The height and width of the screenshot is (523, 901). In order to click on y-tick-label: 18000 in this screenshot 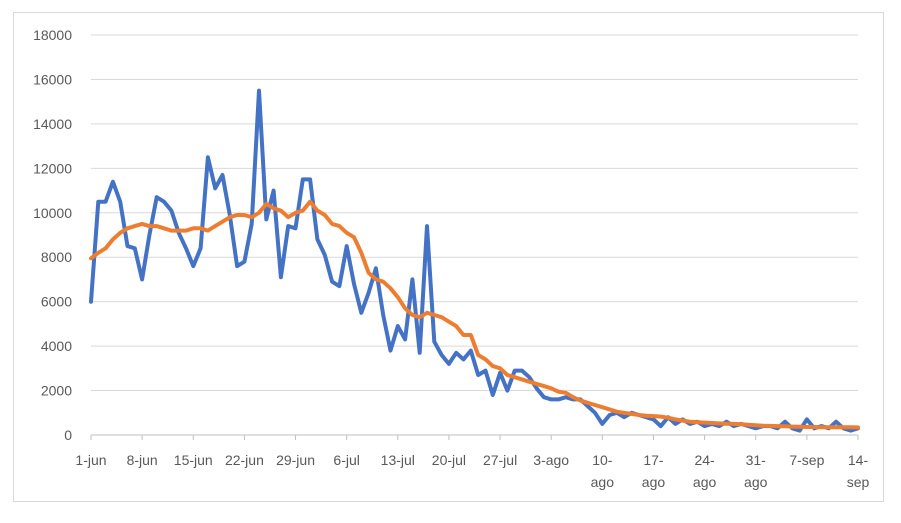, I will do `click(52, 35)`.